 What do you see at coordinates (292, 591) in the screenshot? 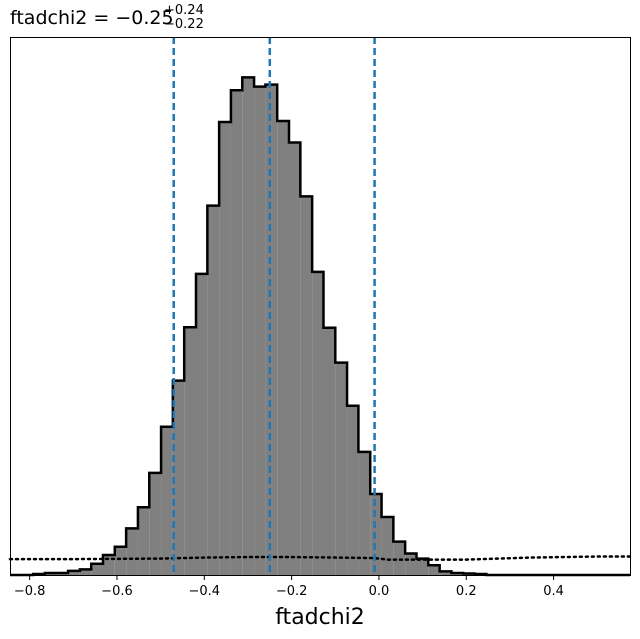
I see `x-tick-label: −0.2` at bounding box center [292, 591].